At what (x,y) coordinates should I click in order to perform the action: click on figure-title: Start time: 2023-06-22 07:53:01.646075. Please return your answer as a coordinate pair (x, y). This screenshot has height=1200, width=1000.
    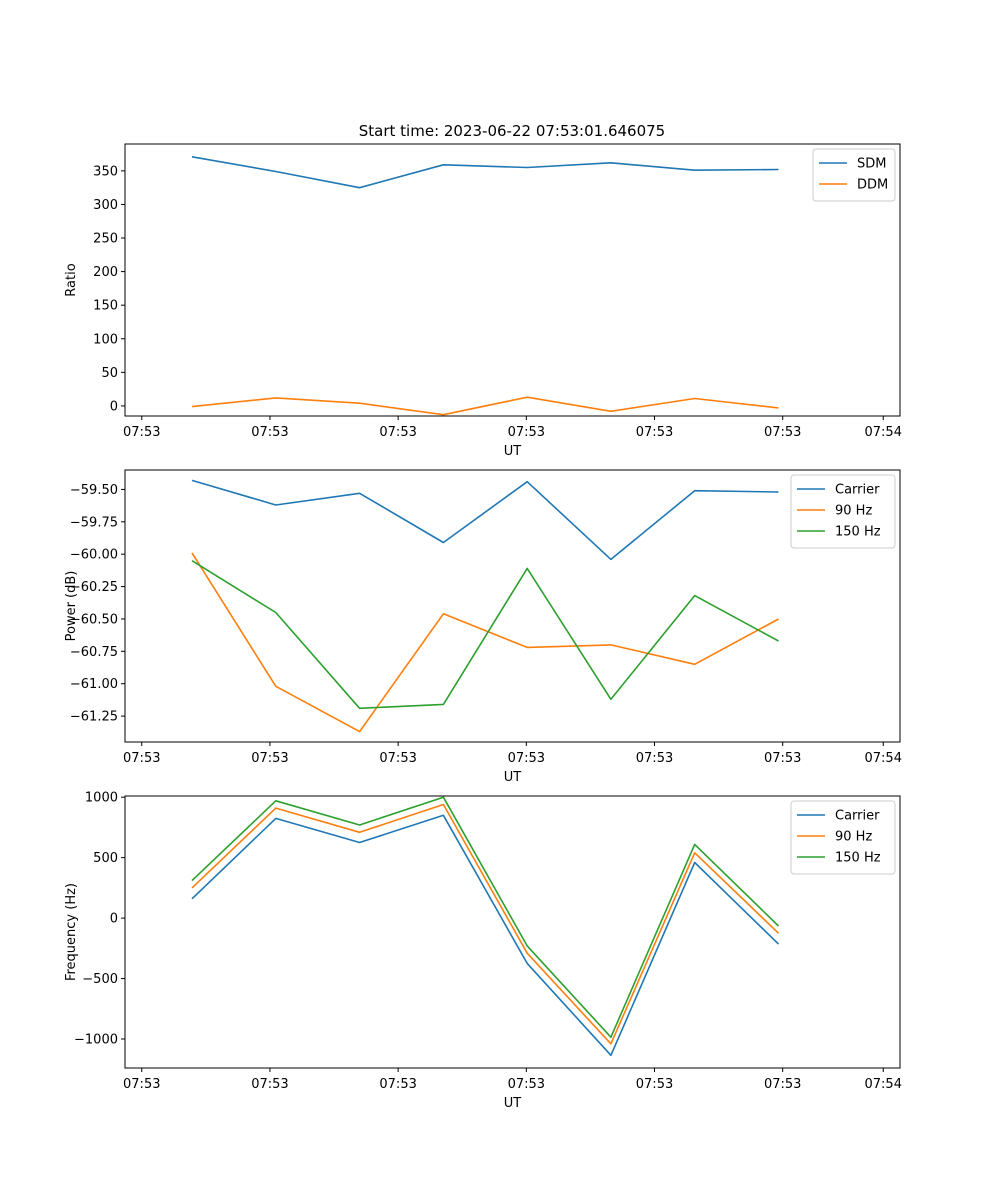
    Looking at the image, I should click on (512, 131).